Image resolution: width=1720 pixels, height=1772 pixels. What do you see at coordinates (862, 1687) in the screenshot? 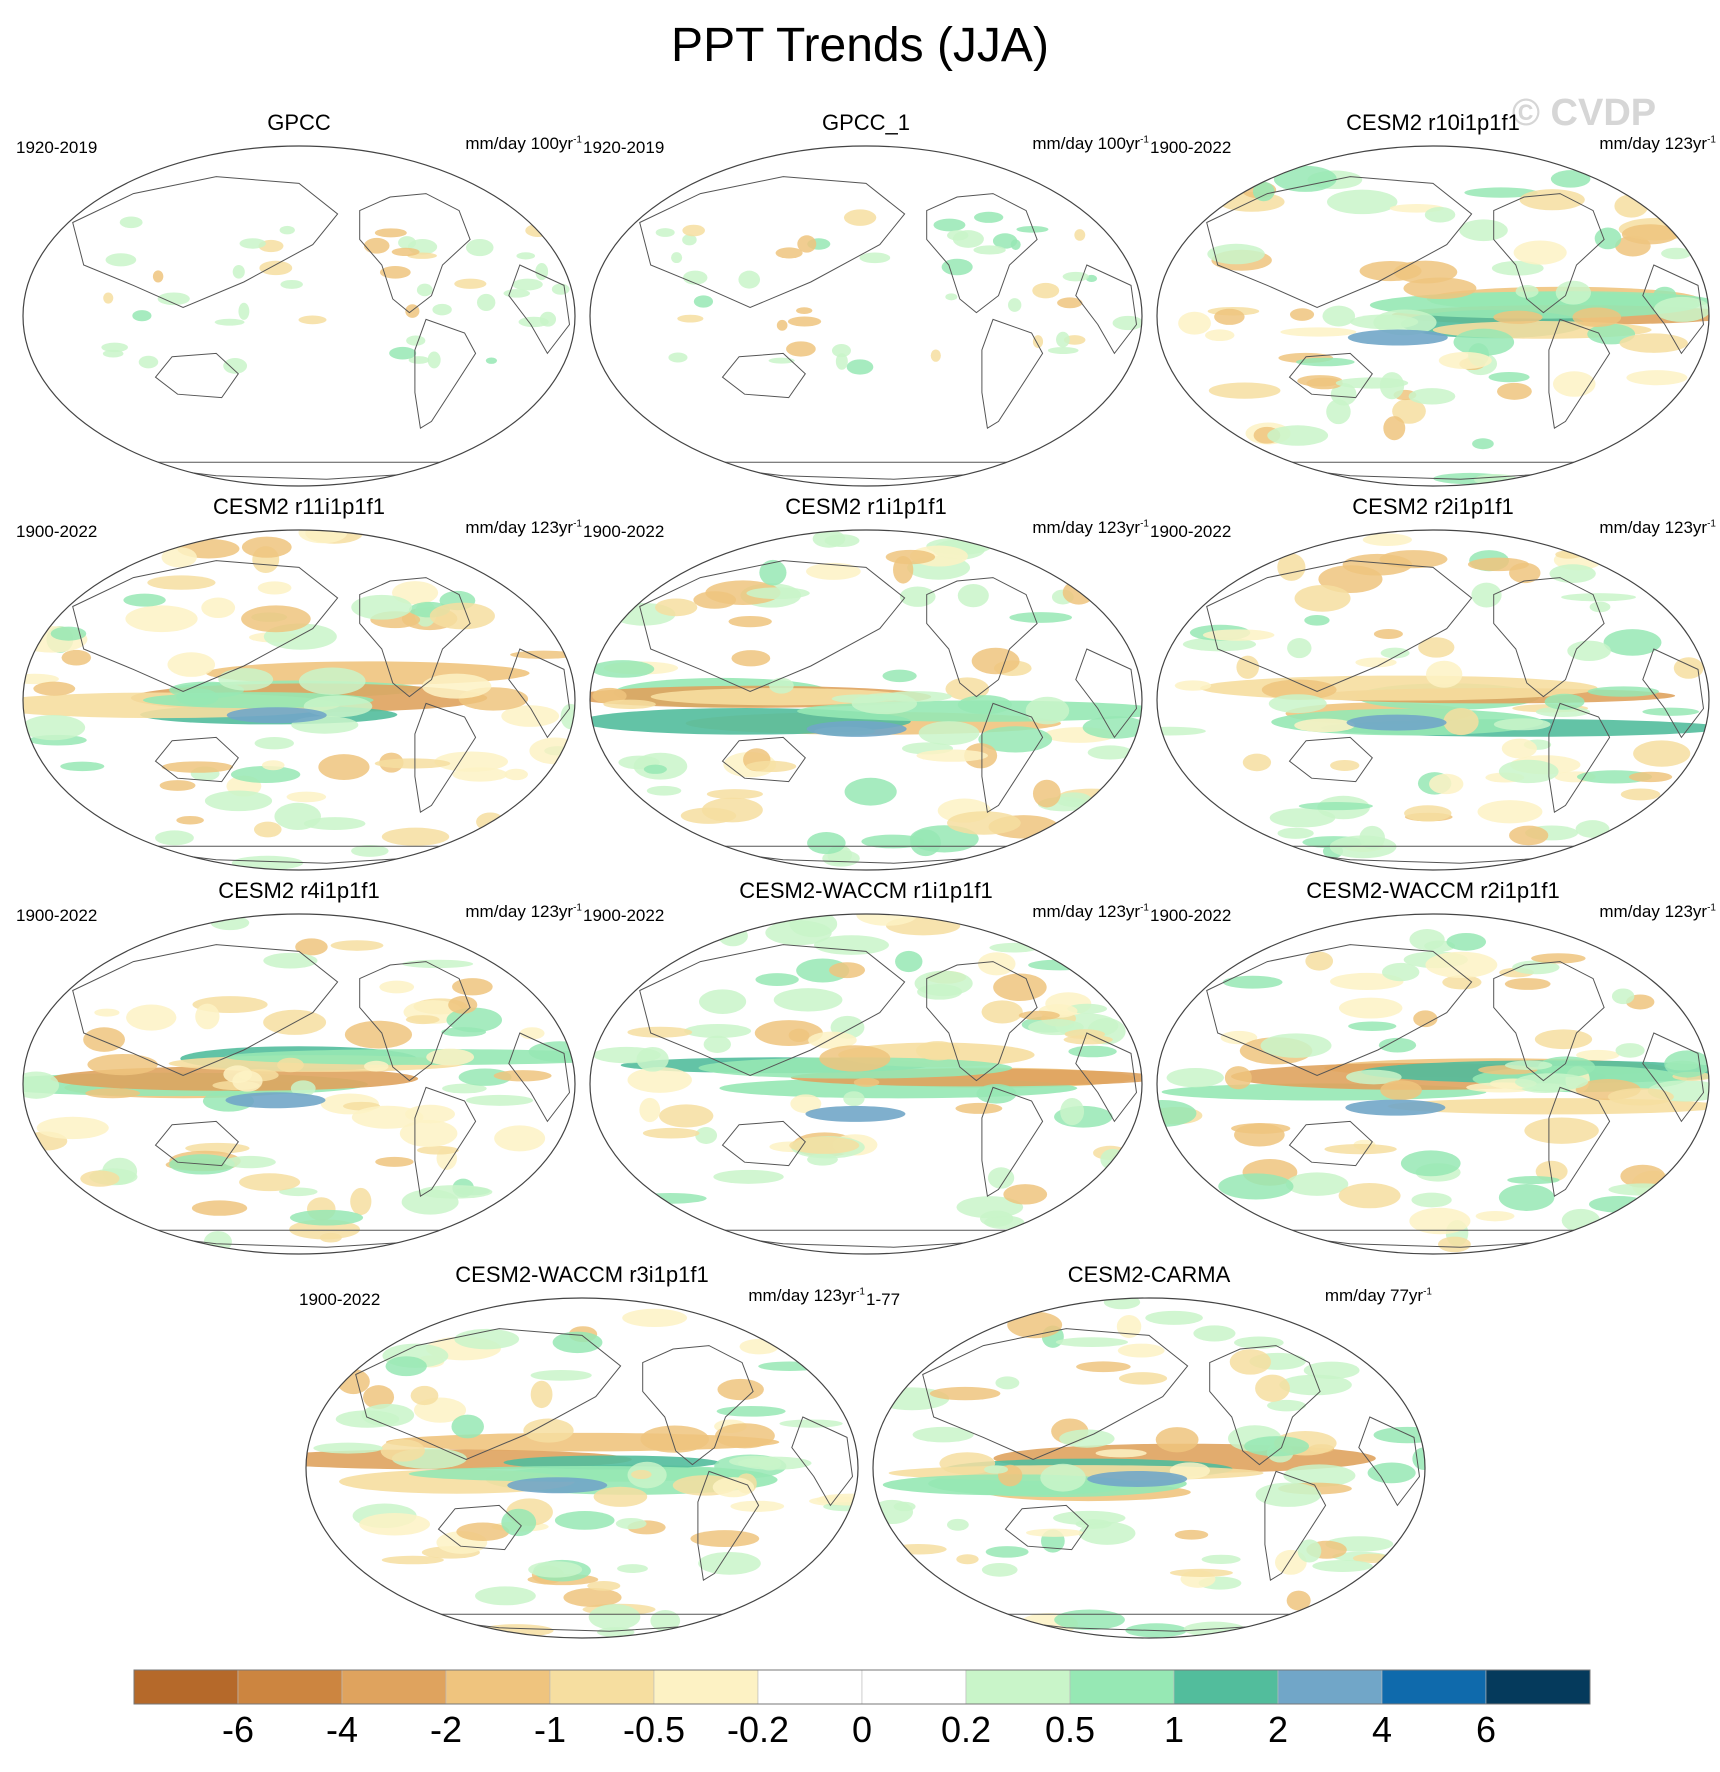
I see `colorbar-frame` at bounding box center [862, 1687].